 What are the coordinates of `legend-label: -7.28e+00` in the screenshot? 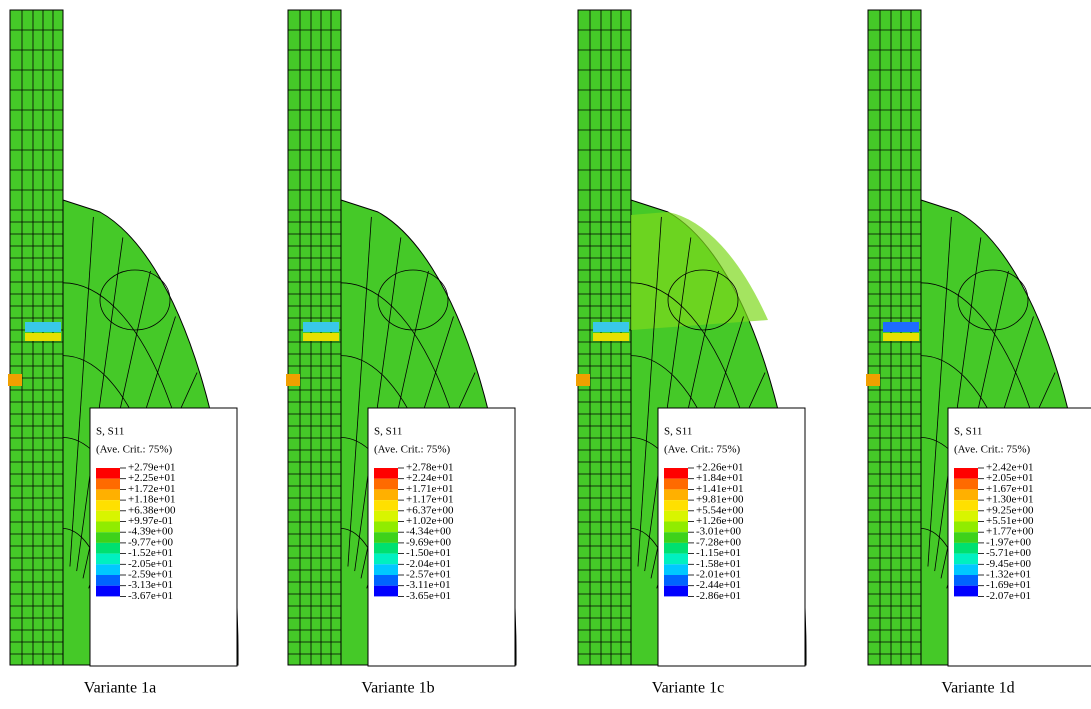 It's located at (718, 542).